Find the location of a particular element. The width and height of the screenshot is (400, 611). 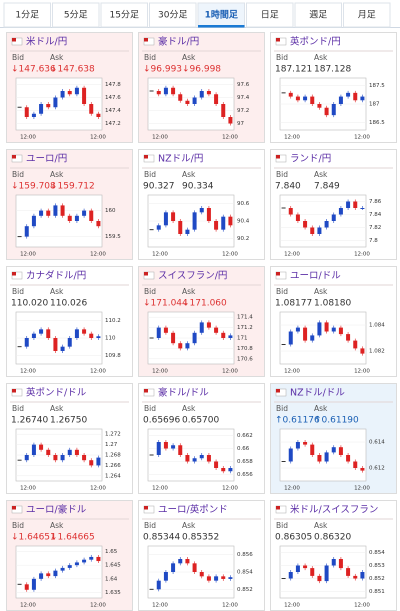

y-tick-label: 147.2 is located at coordinates (113, 124).